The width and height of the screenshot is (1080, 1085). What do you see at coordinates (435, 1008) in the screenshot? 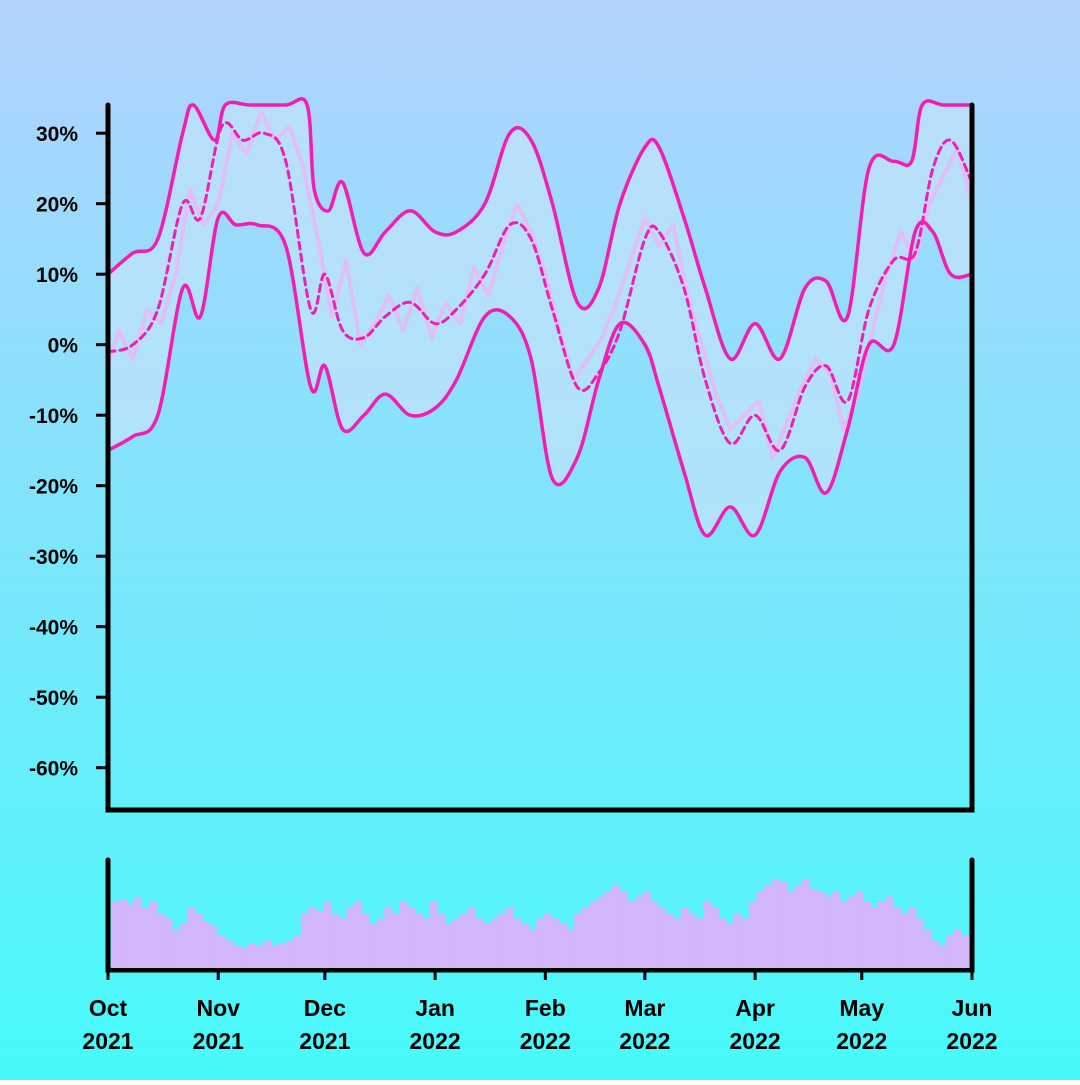
I see `x-tick-month-label: Jan` at bounding box center [435, 1008].